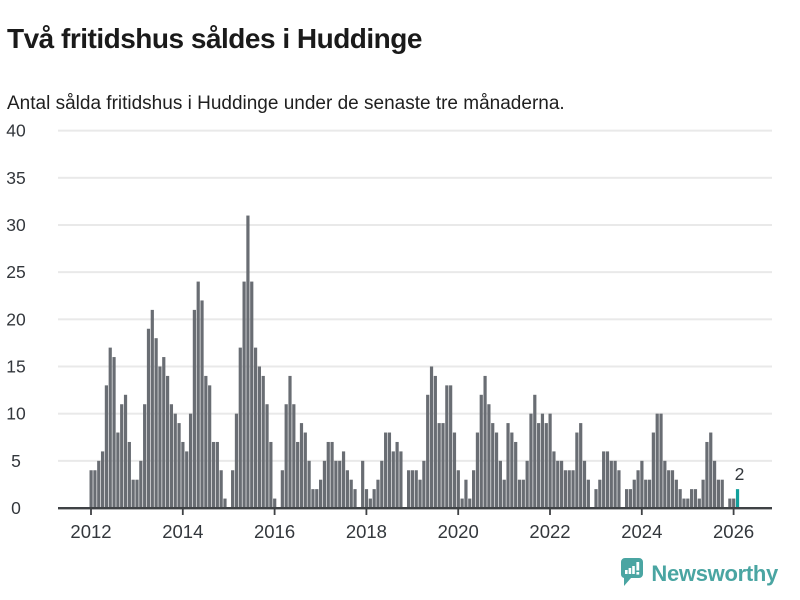 The width and height of the screenshot is (800, 600). I want to click on x-axis-tick-label: 2012, so click(90, 531).